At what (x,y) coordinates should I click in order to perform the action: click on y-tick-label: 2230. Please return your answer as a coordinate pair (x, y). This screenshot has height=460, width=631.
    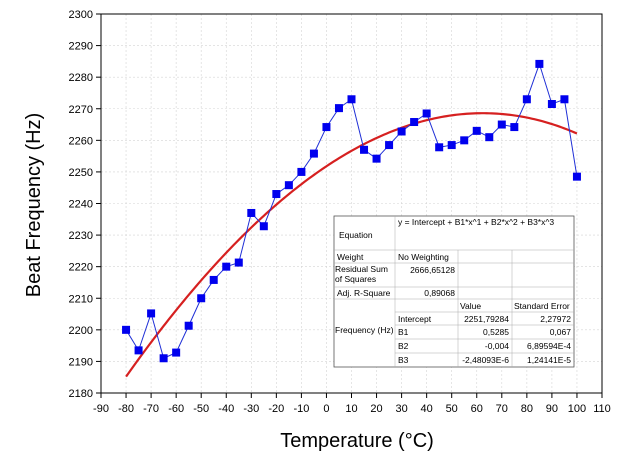
    Looking at the image, I should click on (81, 236).